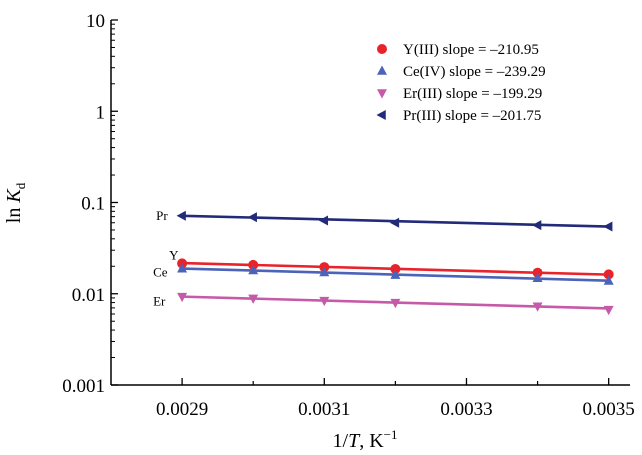  I want to click on legend-label: Ce(IV) slope = –239.29, so click(474, 72).